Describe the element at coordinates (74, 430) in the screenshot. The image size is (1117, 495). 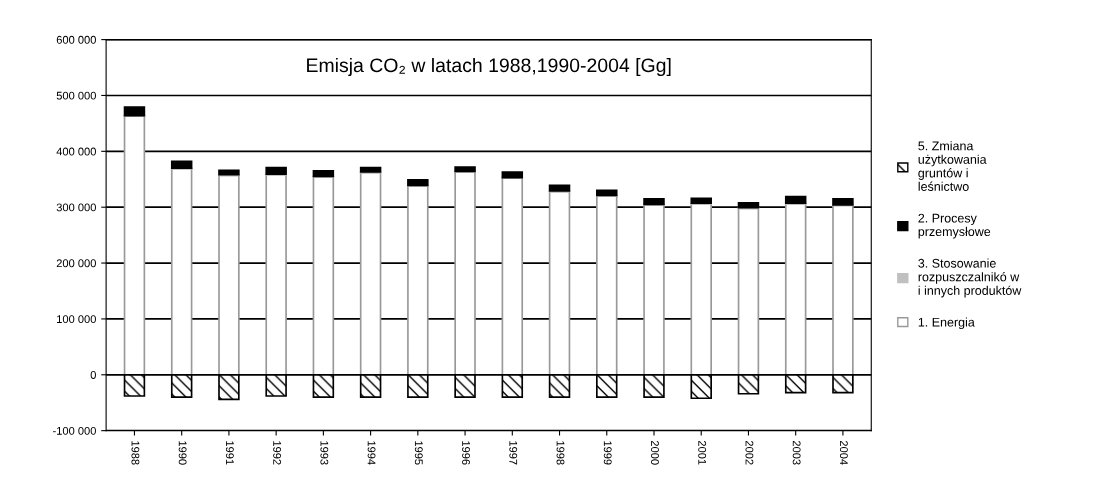
I see `y-tick-label: -100 000` at that location.